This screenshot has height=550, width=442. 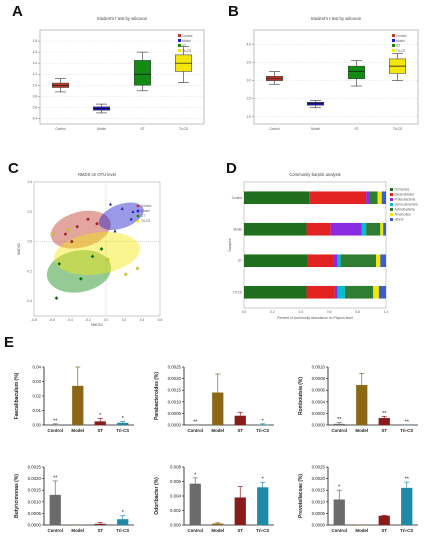 What do you see at coordinates (56, 298) in the screenshot?
I see `point-st` at bounding box center [56, 298].